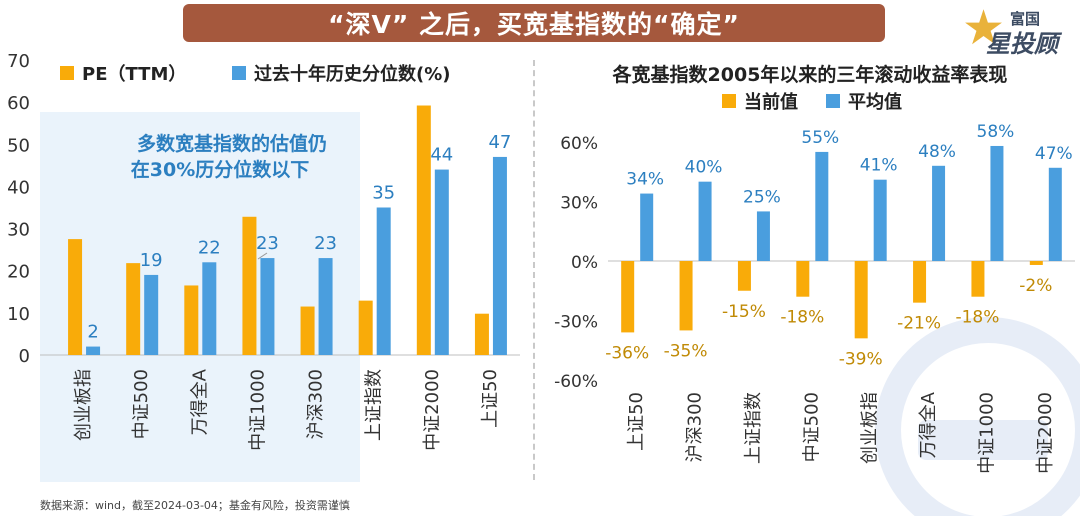 The height and width of the screenshot is (516, 1080). Describe the element at coordinates (352, 74) in the screenshot. I see `legend-label-percentile: 过去十年历史分位数(%)` at that location.